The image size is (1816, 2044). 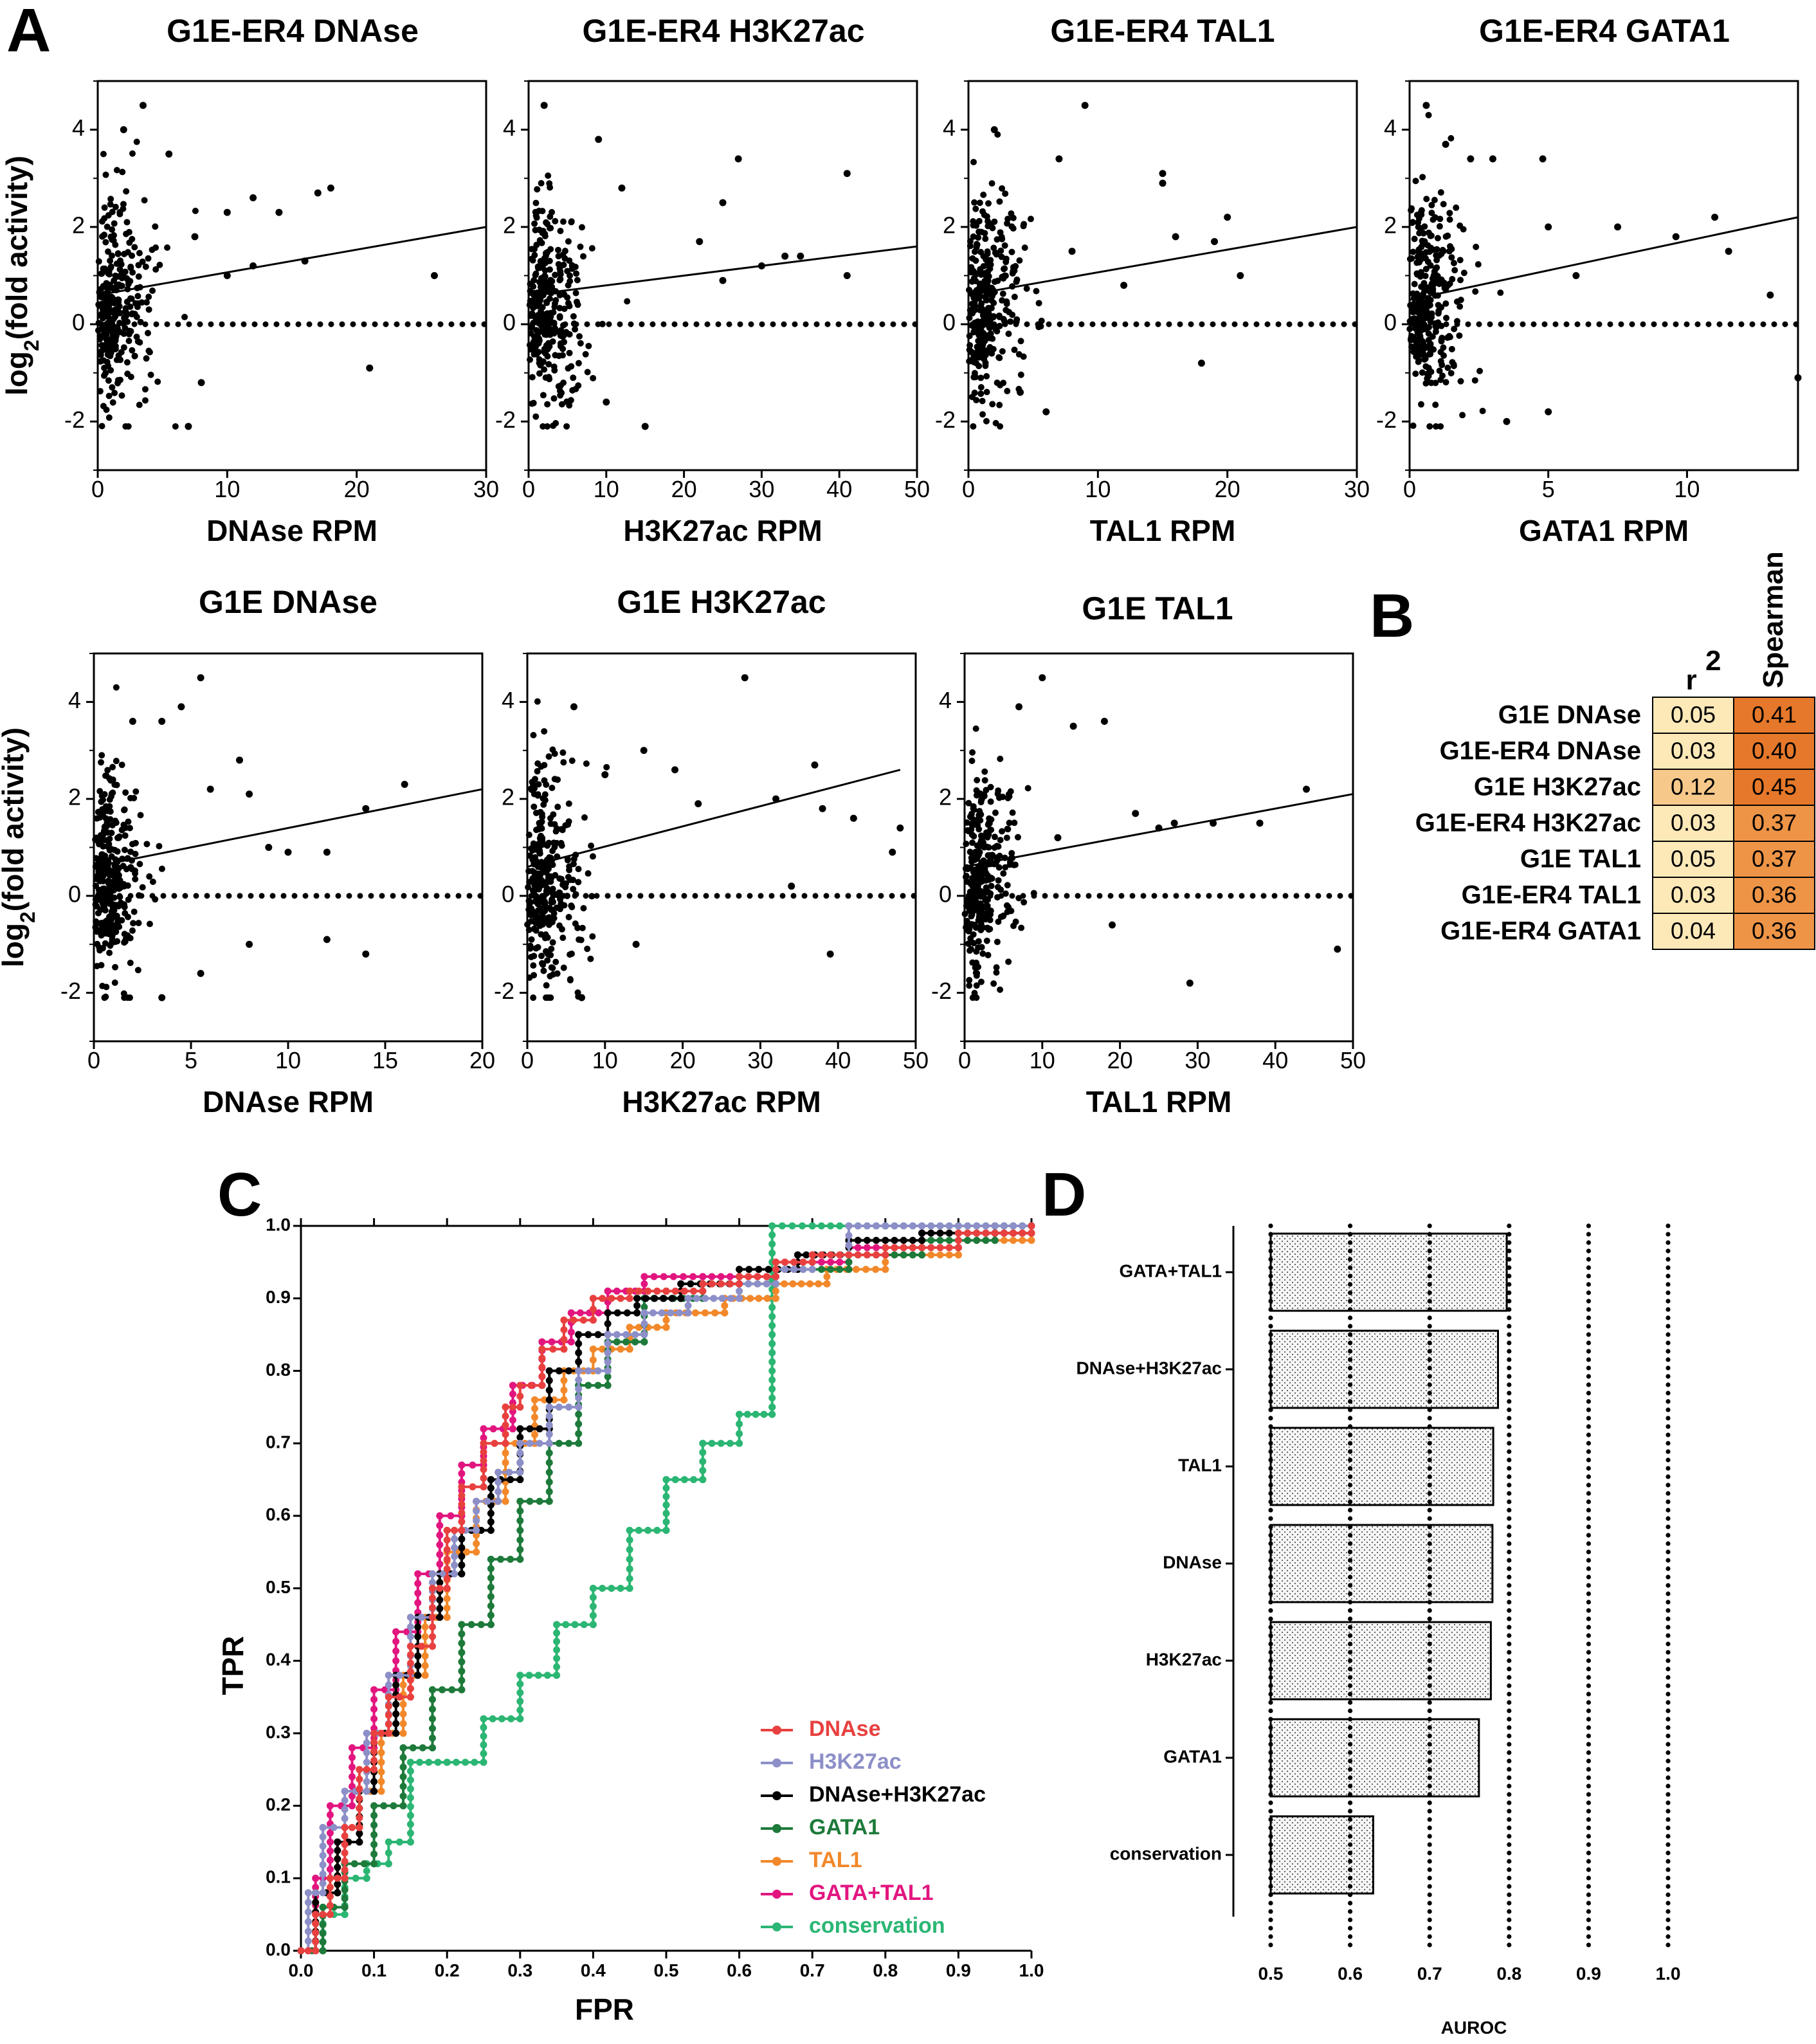 I want to click on roc-series-dnase, so click(x=666, y=1588).